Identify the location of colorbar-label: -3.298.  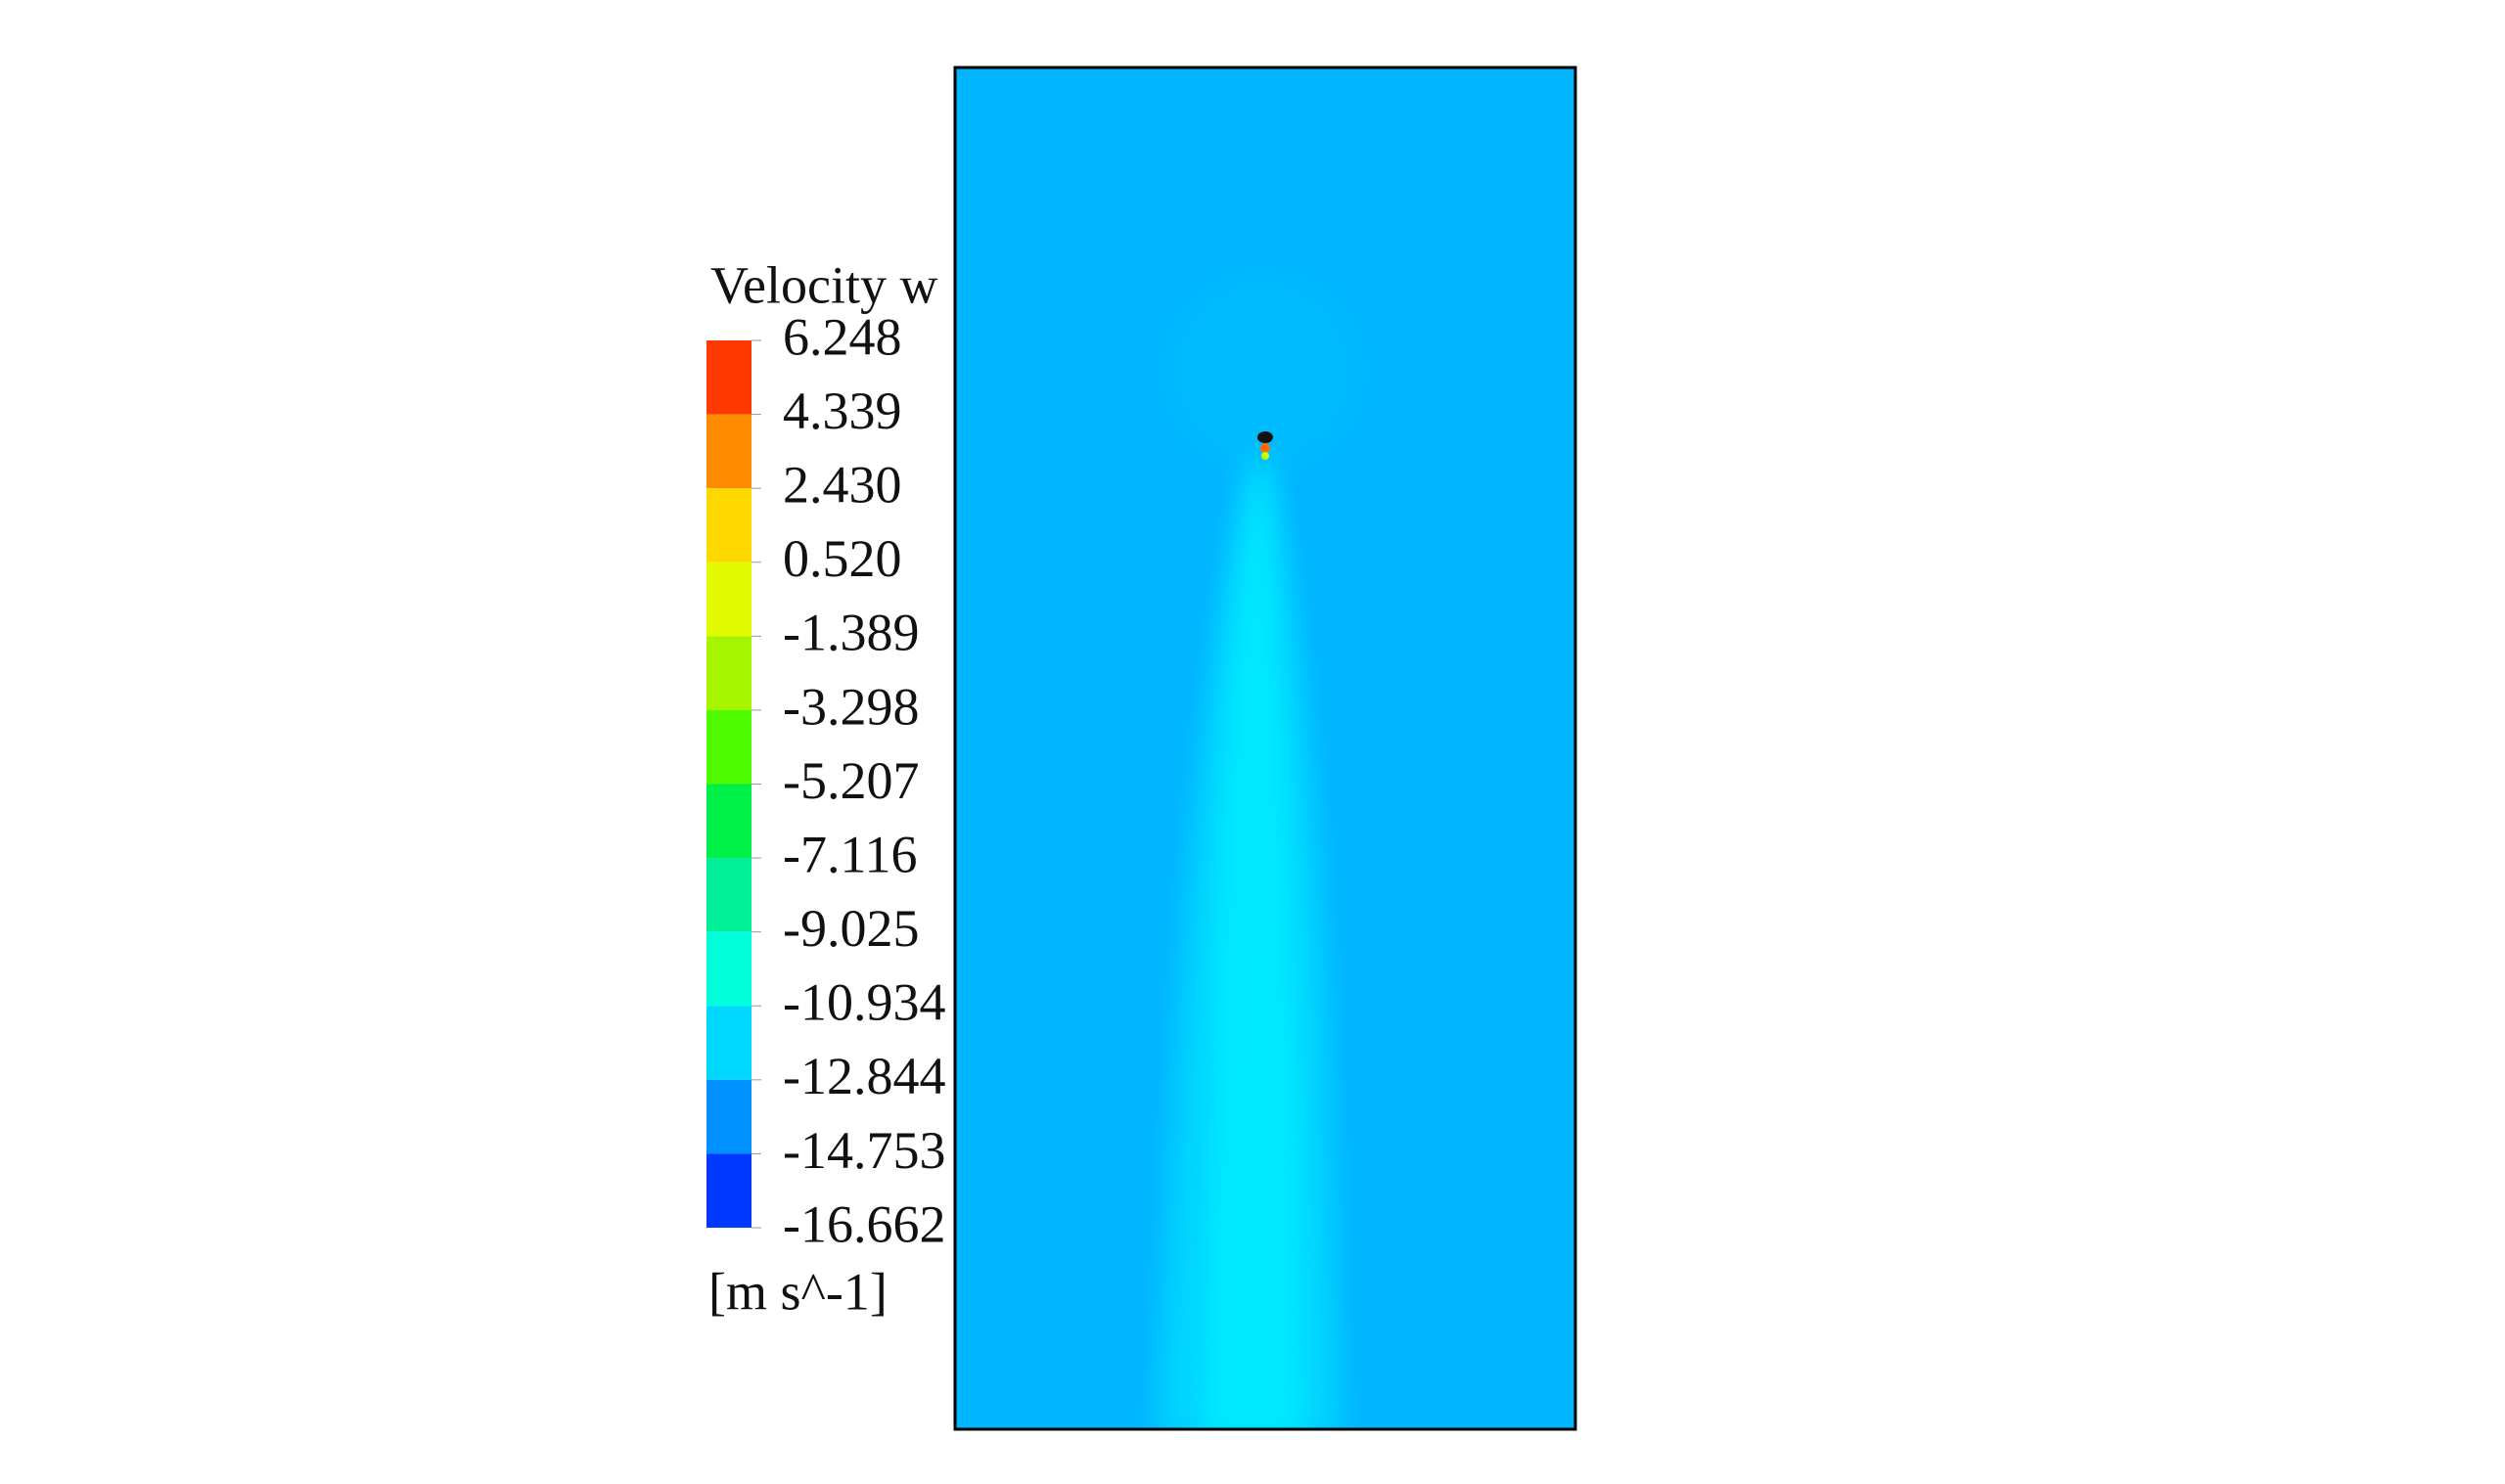
(851, 706).